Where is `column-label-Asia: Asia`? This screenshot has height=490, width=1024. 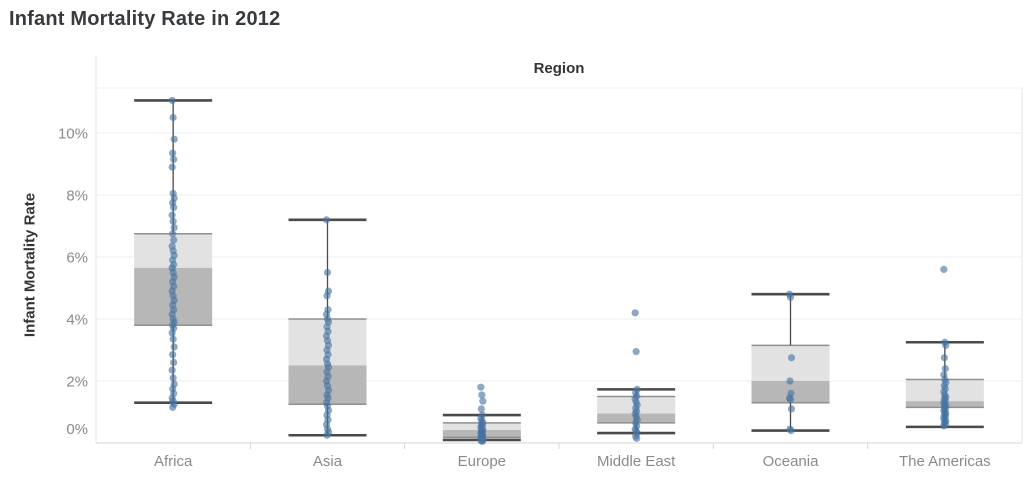 column-label-Asia: Asia is located at coordinates (328, 461).